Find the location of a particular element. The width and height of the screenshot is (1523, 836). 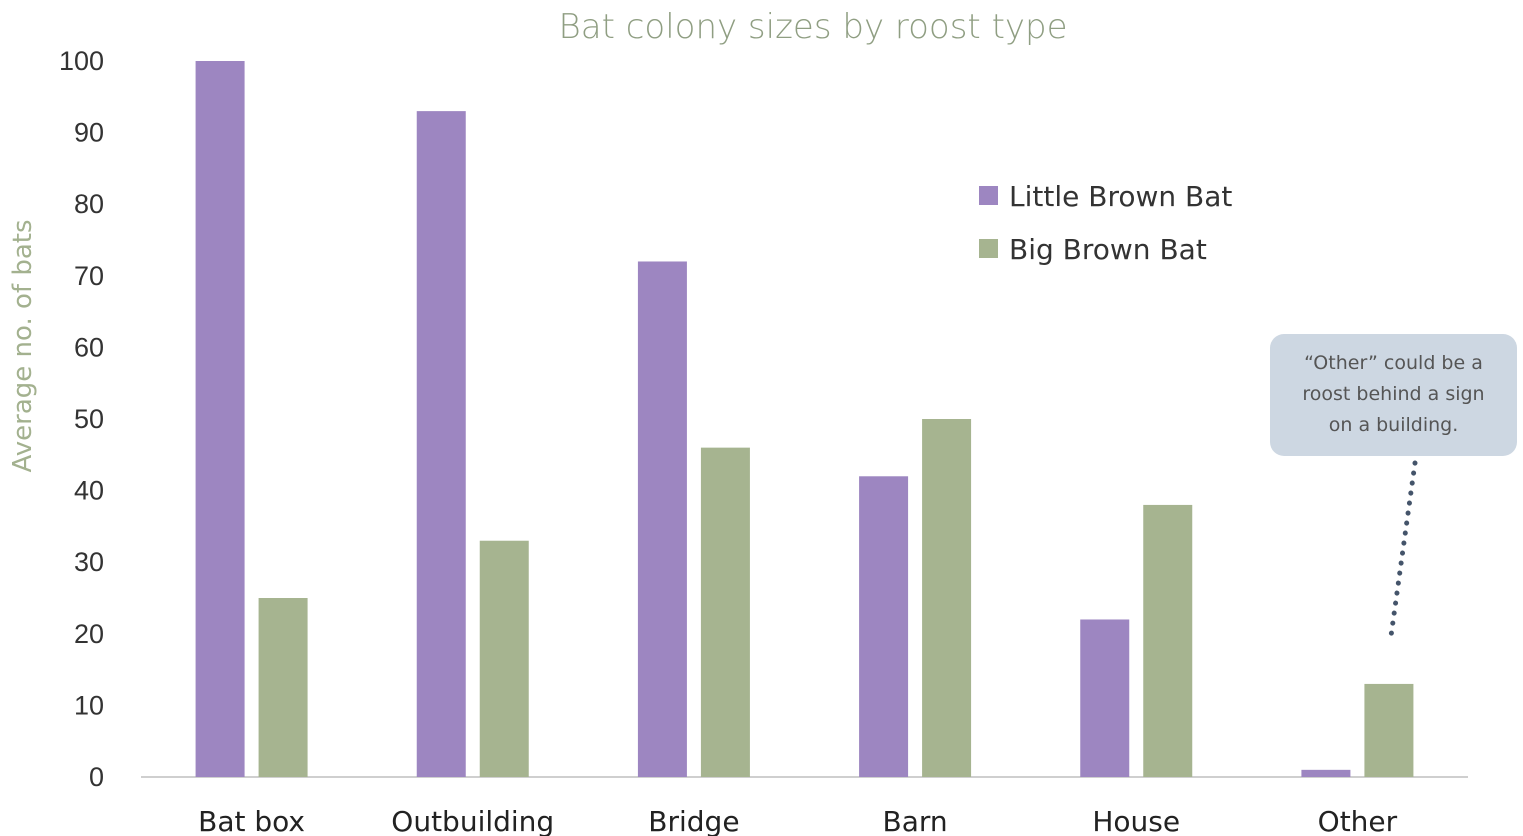

bar-big-brown-bat-bat-box is located at coordinates (283, 687).